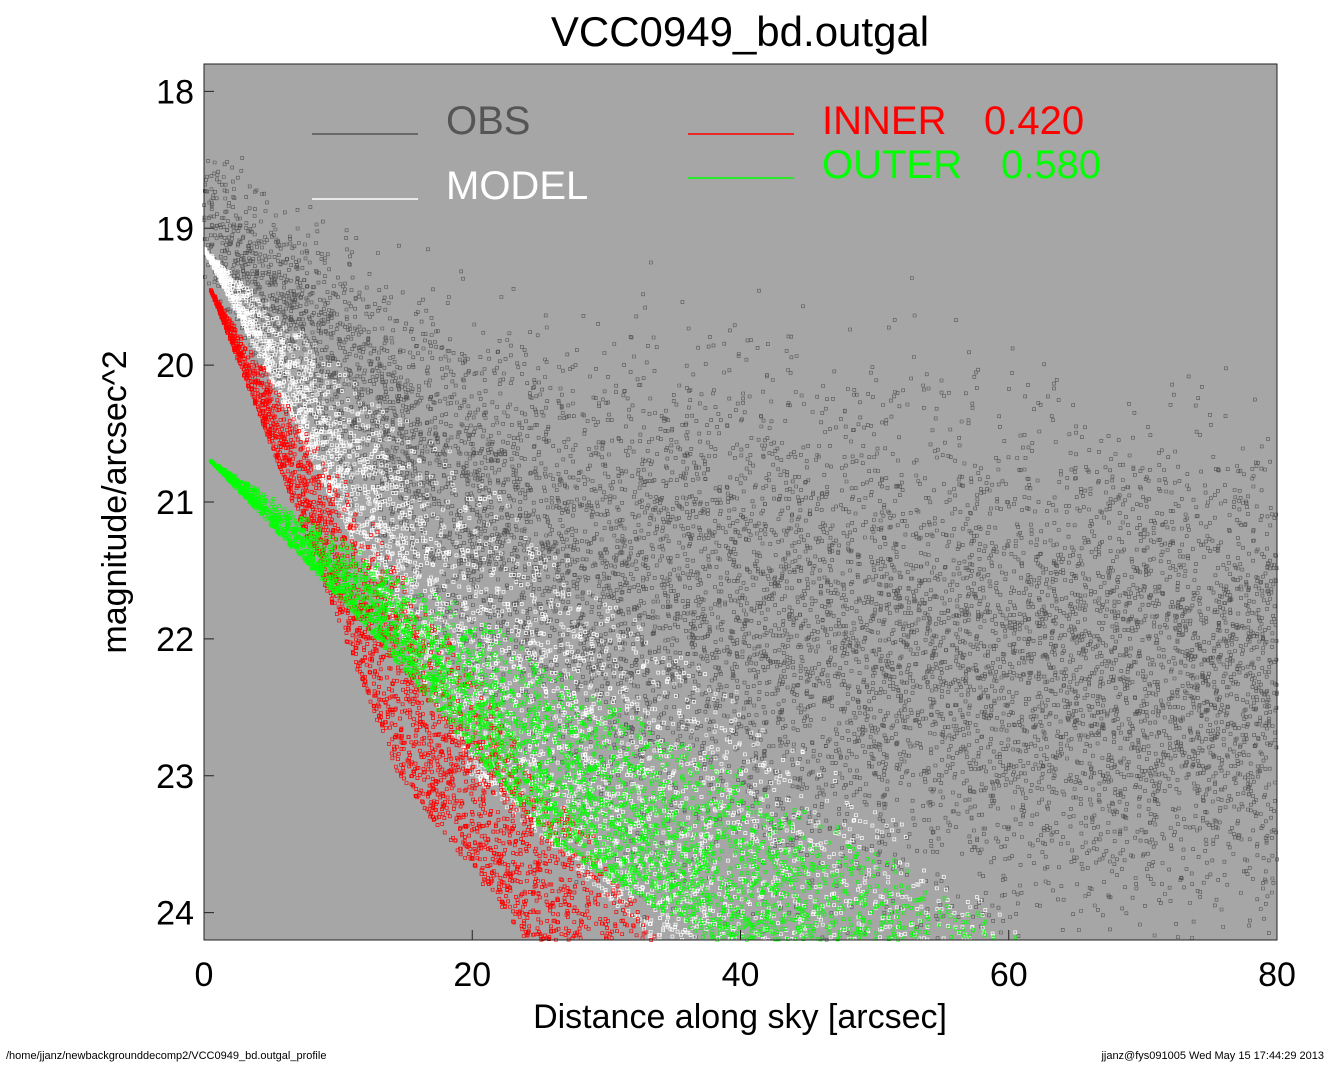 The width and height of the screenshot is (1344, 1075). Describe the element at coordinates (115, 501) in the screenshot. I see `y-axis-label: magnitude/arcsec^2` at that location.